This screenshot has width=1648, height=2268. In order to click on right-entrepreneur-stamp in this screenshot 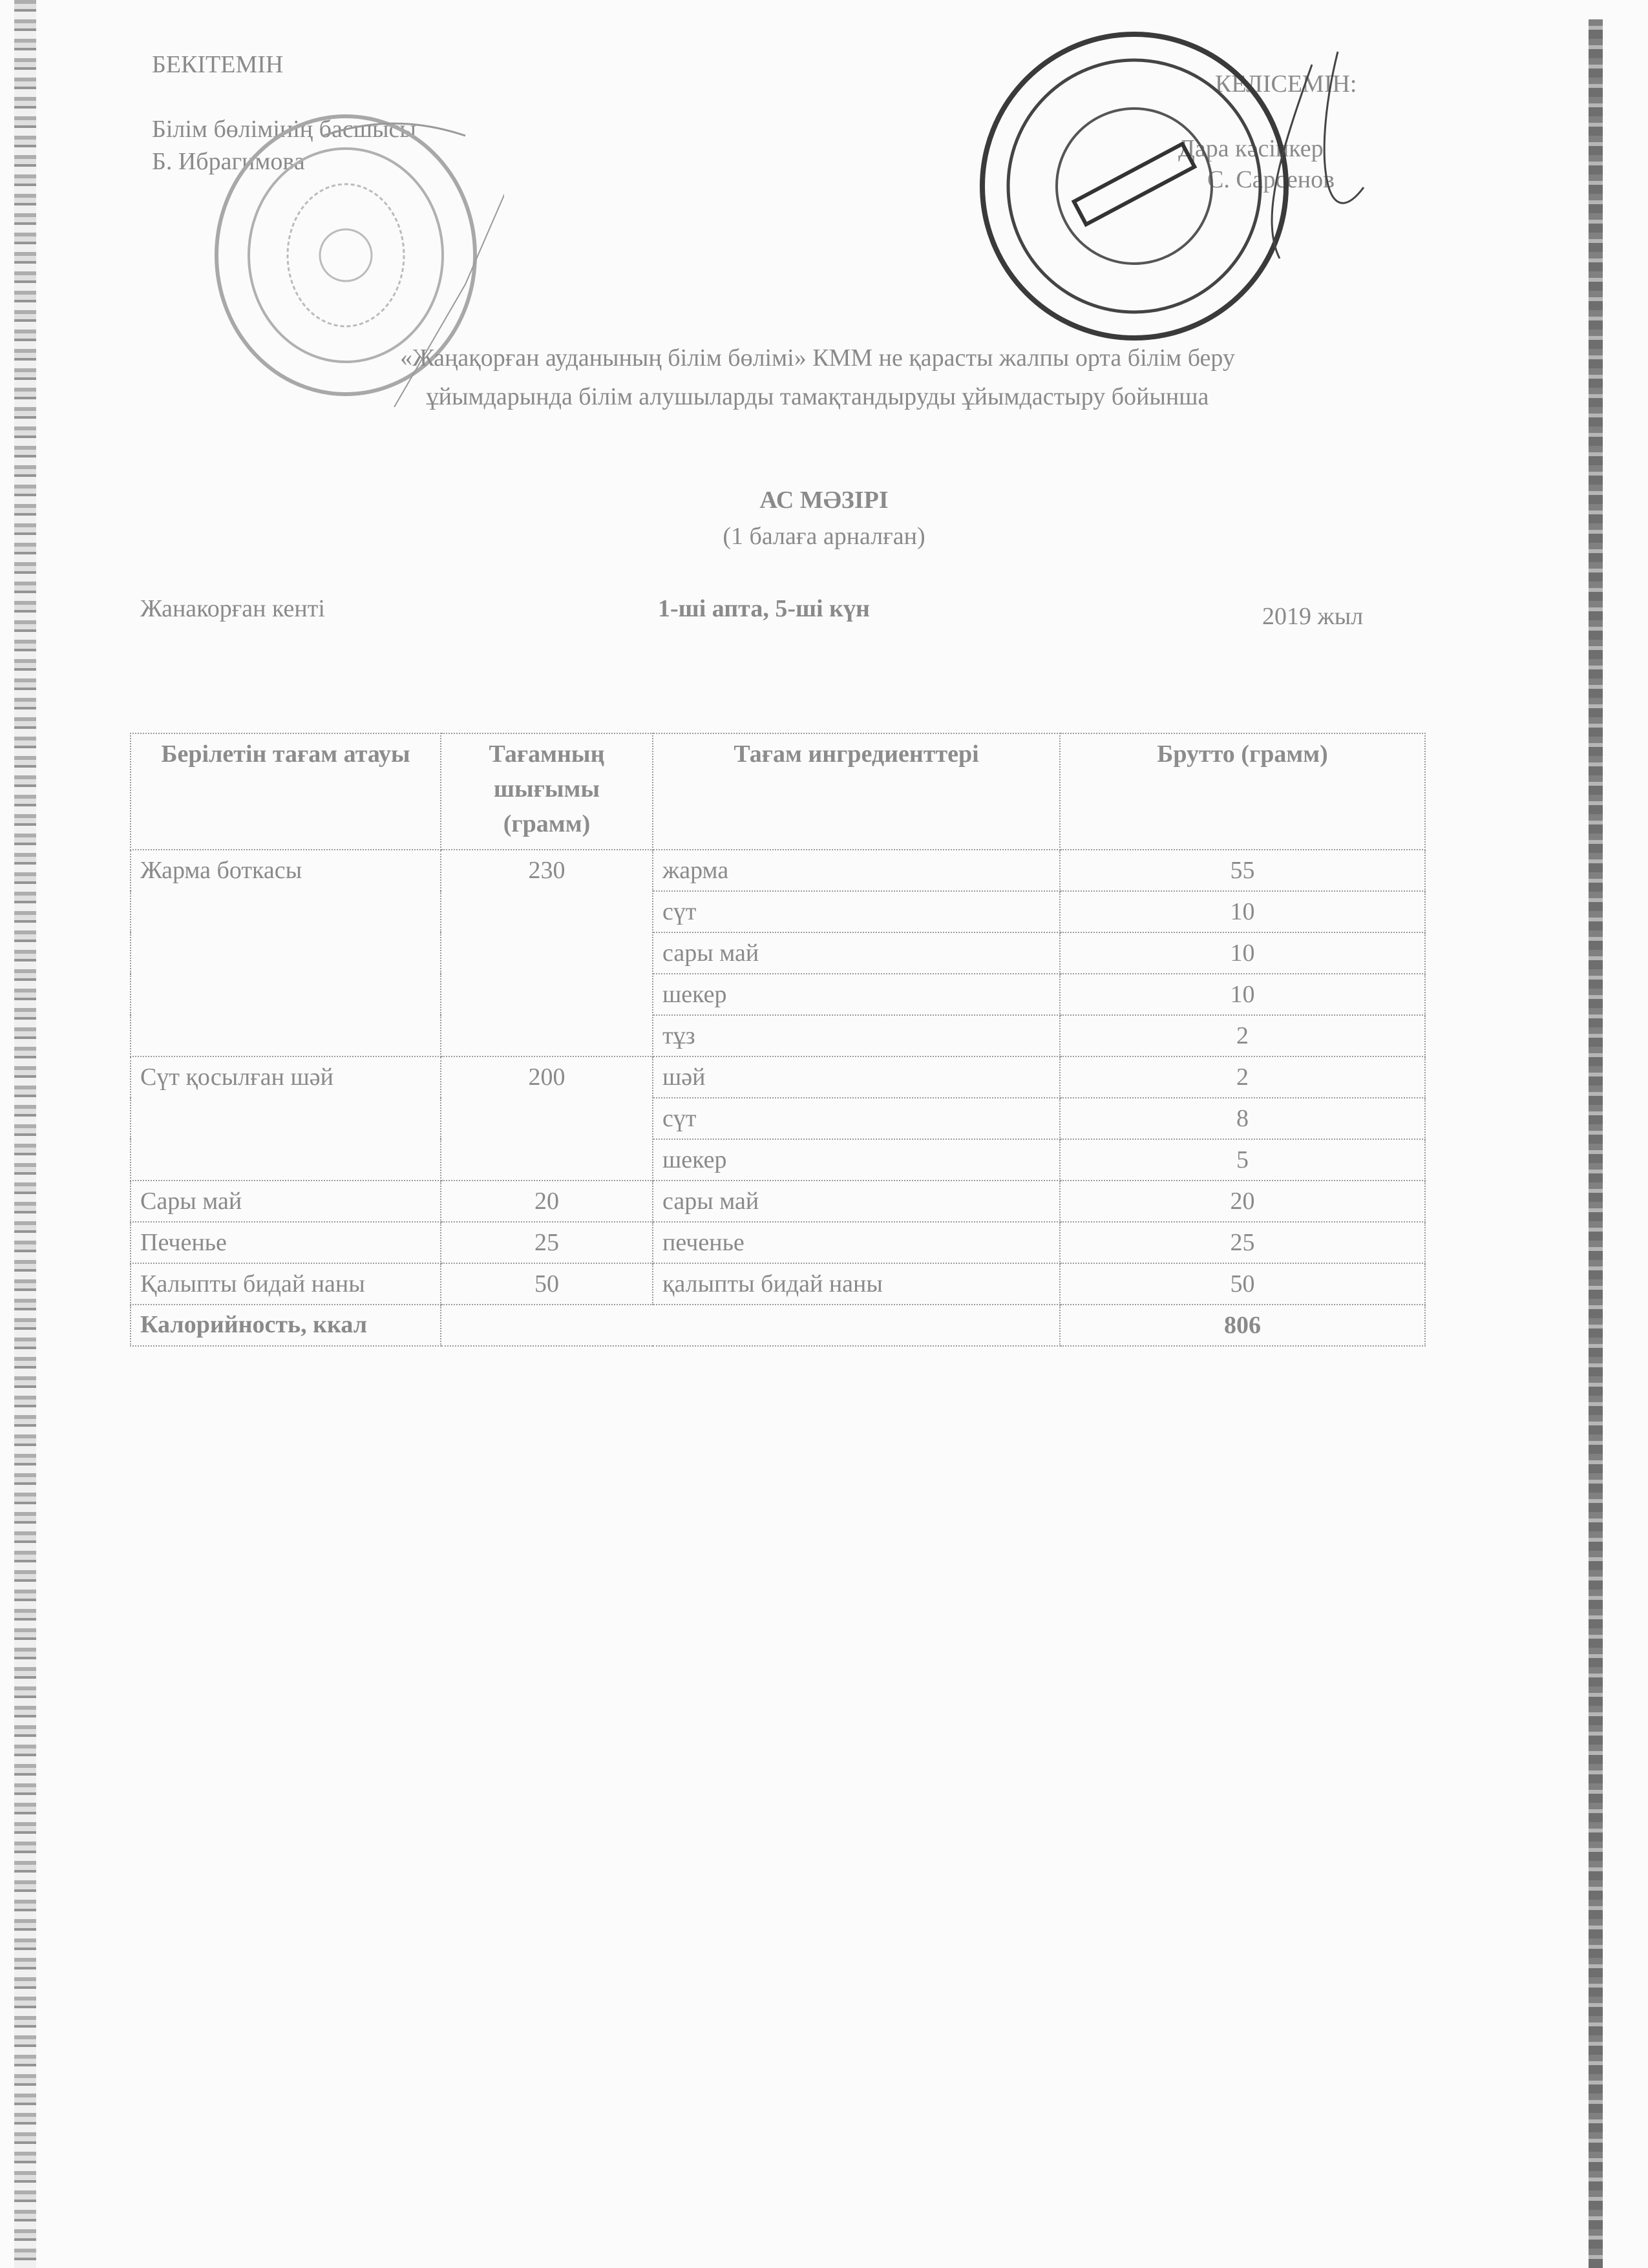, I will do `click(1172, 187)`.